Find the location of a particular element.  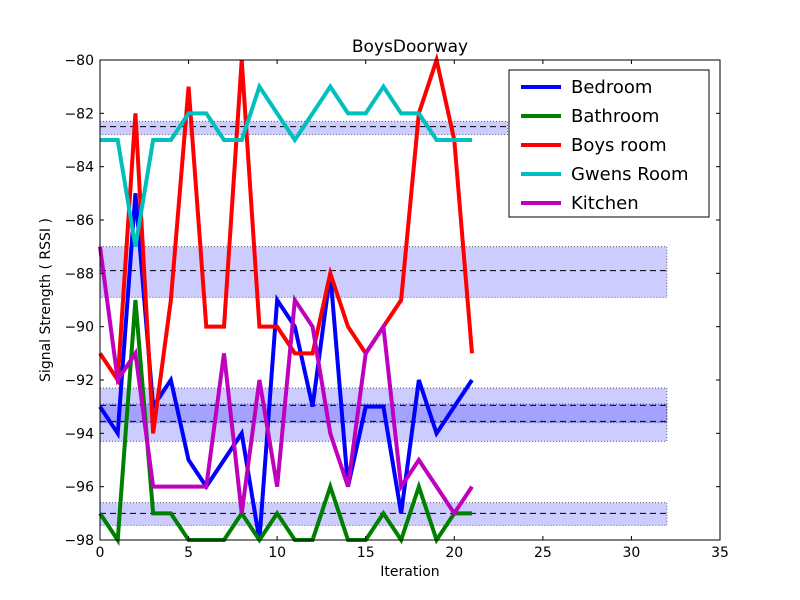

x-axis-label: Iteration is located at coordinates (409, 572).